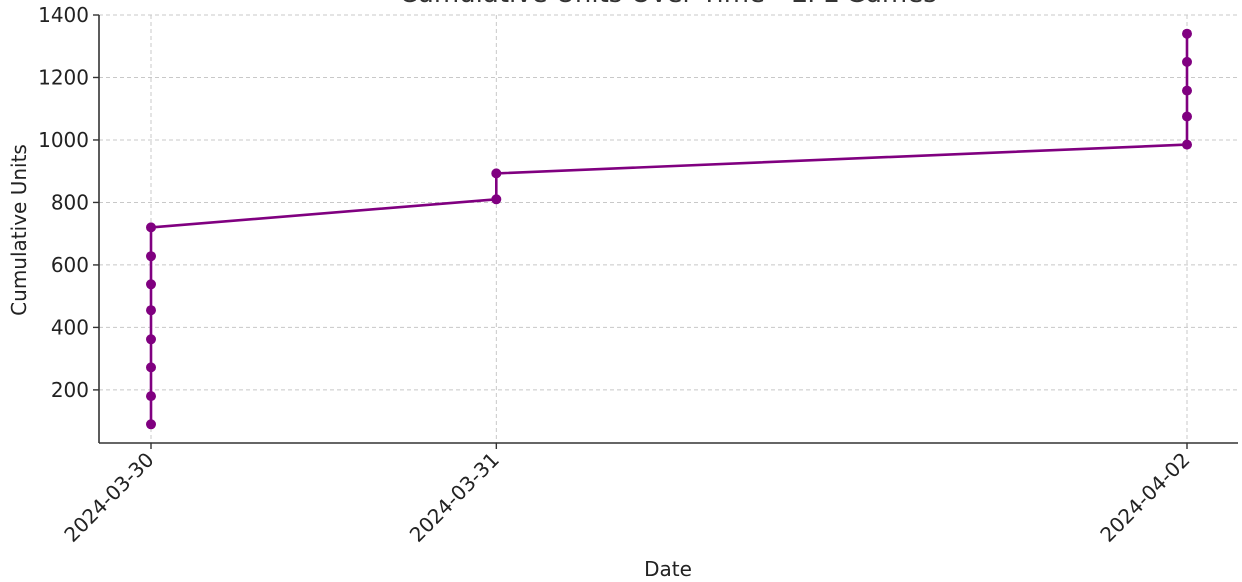  What do you see at coordinates (19, 230) in the screenshot?
I see `y-axis-title: Cumulative Units` at bounding box center [19, 230].